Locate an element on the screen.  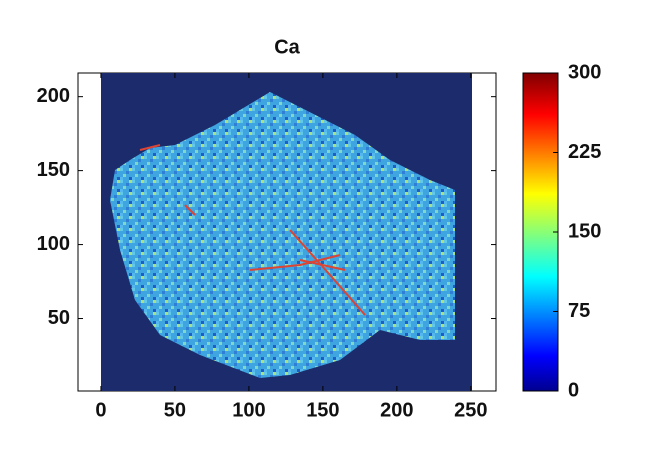
x-tick-label: 100 is located at coordinates (248, 410).